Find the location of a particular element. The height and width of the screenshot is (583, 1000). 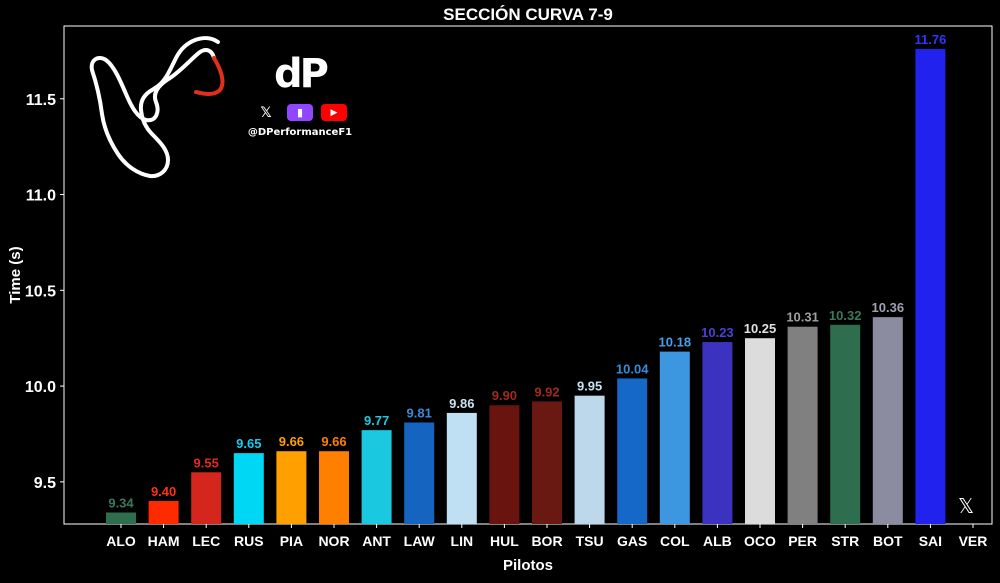

bar-nor is located at coordinates (334, 487).